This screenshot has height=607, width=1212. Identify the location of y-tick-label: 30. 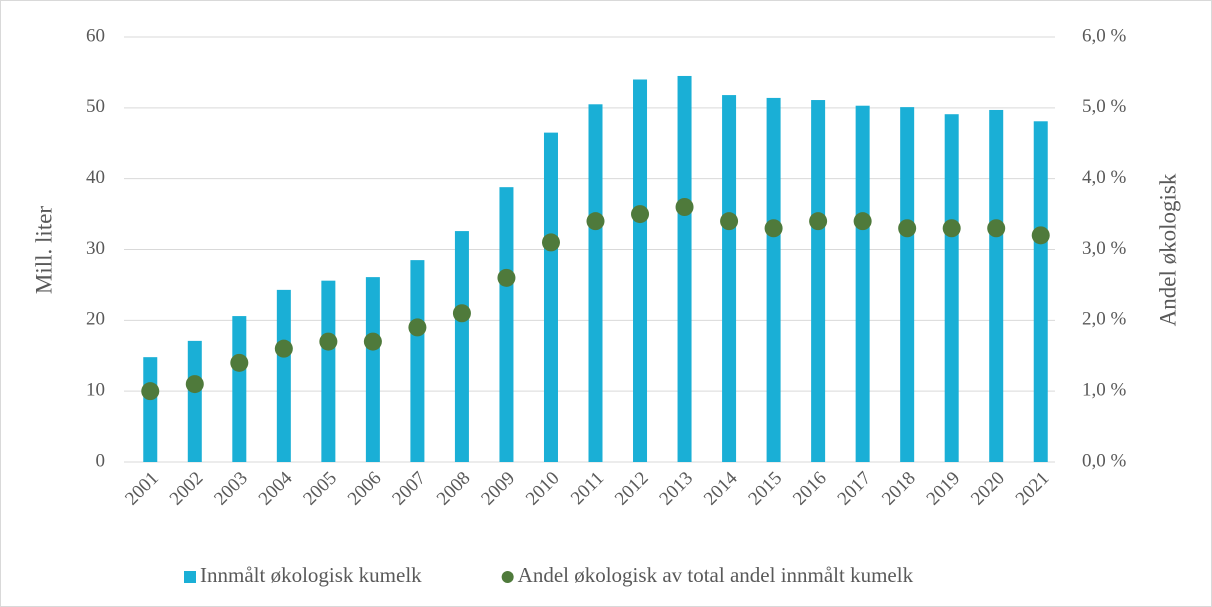
(95, 248).